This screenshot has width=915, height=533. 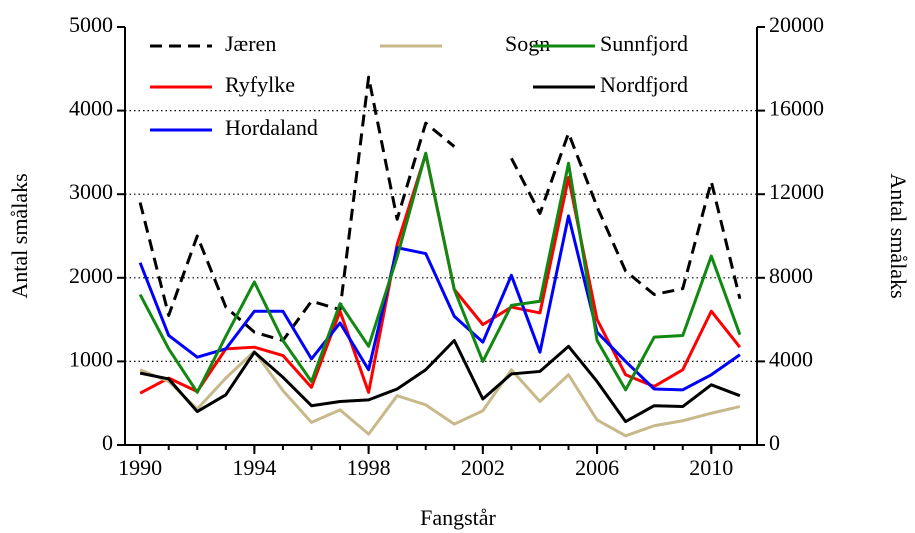 I want to click on legend-label: Ryfylke, so click(x=260, y=84).